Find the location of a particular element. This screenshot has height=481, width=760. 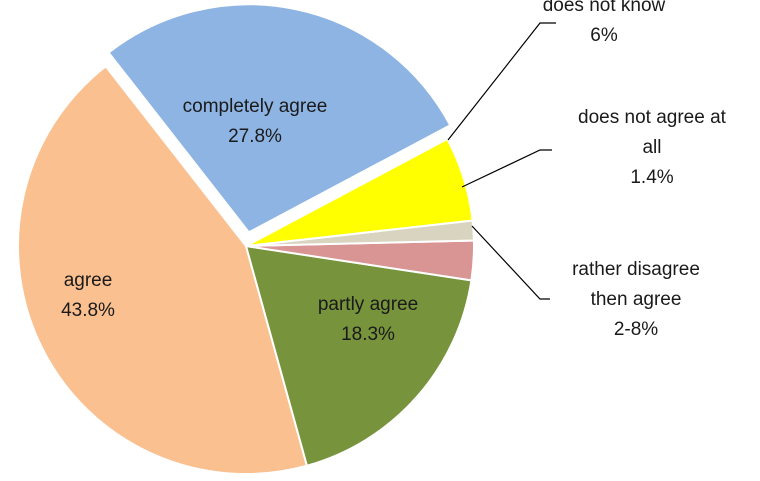

slice-label-line: 18.3% is located at coordinates (368, 334).